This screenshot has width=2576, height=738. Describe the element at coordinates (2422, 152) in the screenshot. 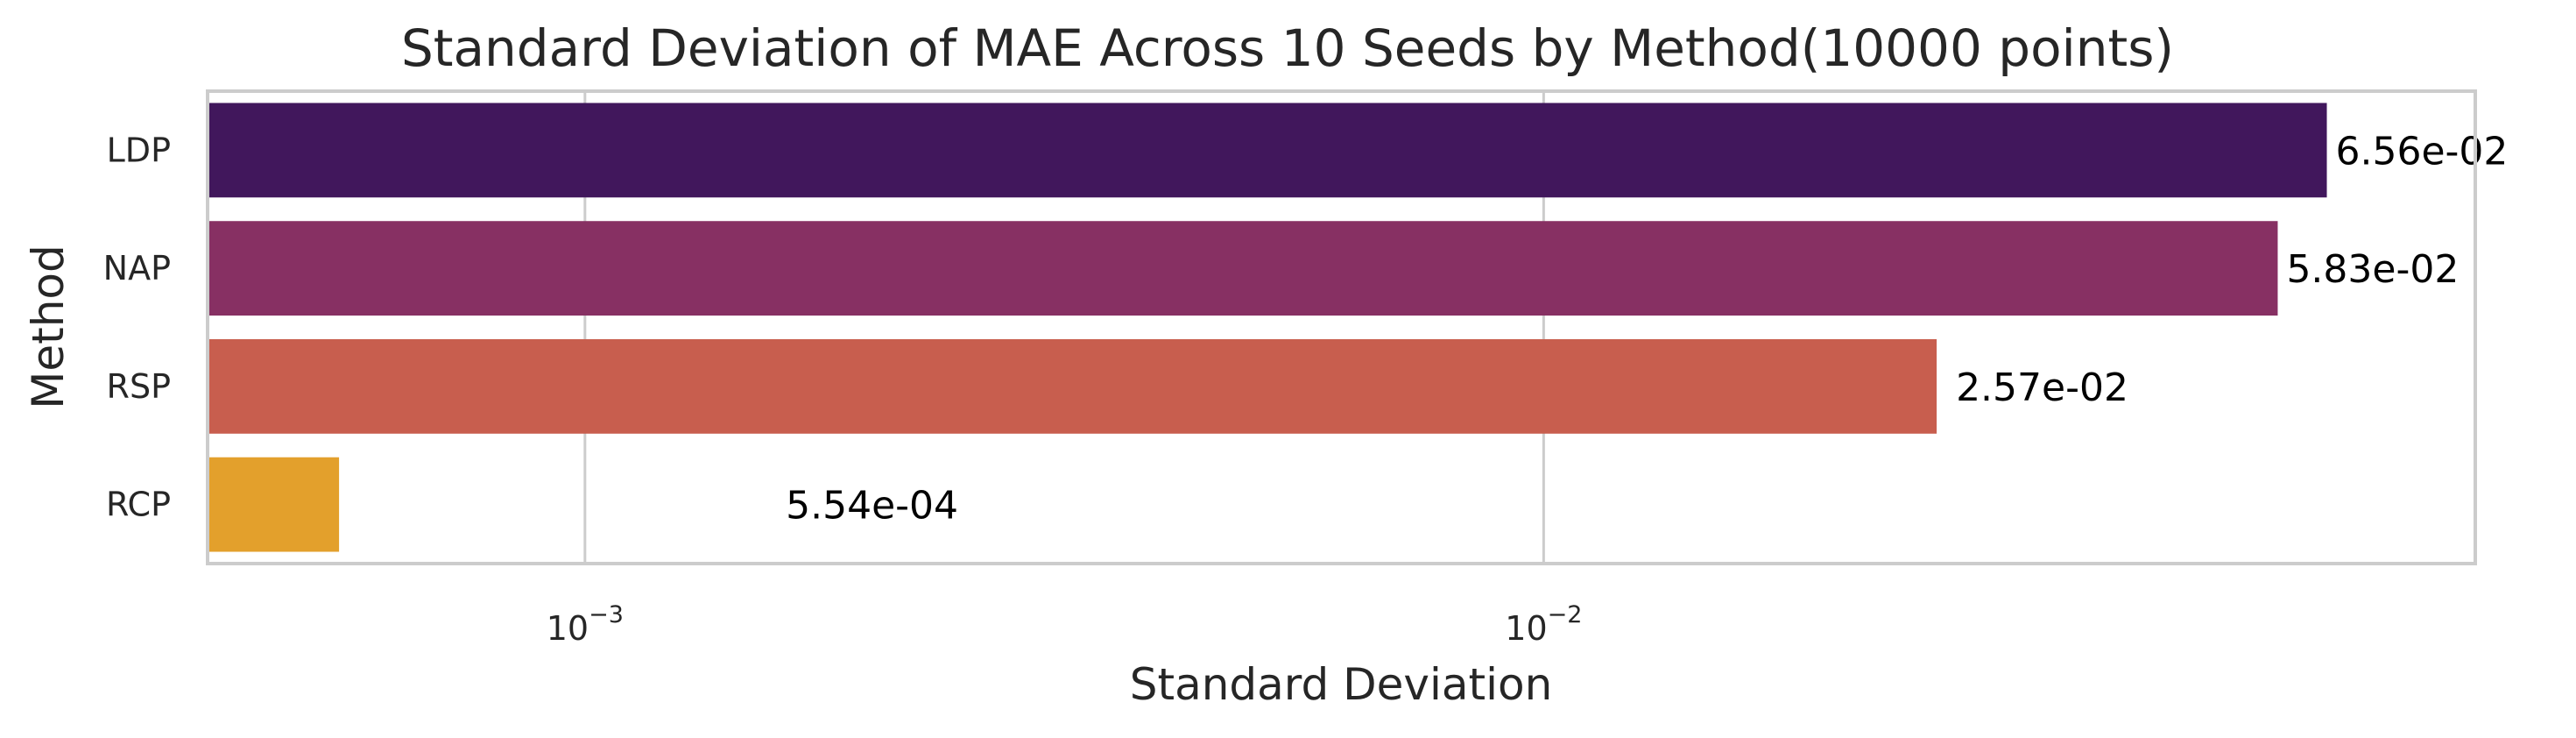

I see `data-label: 6.56e-02` at that location.